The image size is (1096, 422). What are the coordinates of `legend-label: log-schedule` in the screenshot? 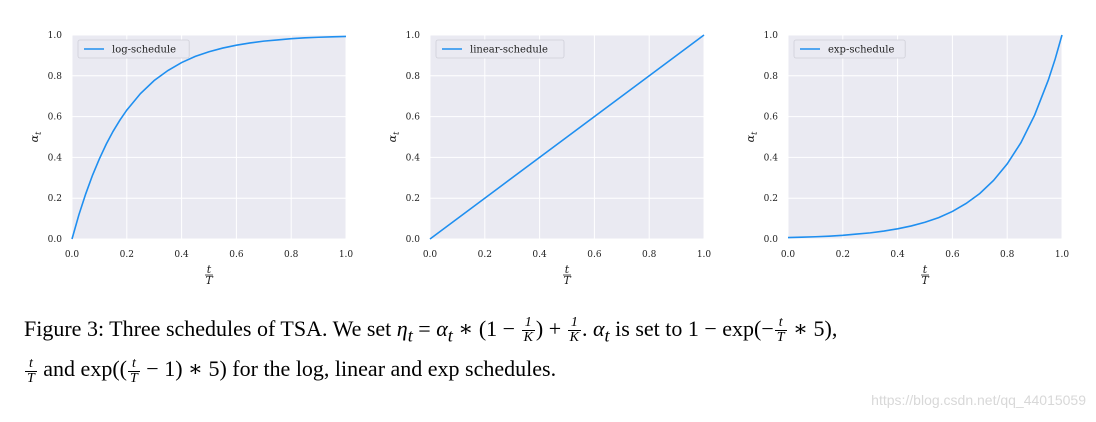 It's located at (144, 50).